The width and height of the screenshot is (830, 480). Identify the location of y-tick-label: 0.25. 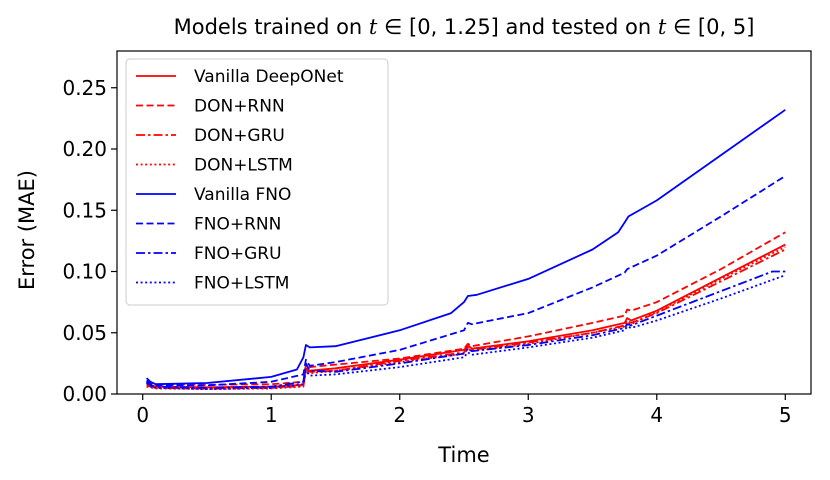
(84, 88).